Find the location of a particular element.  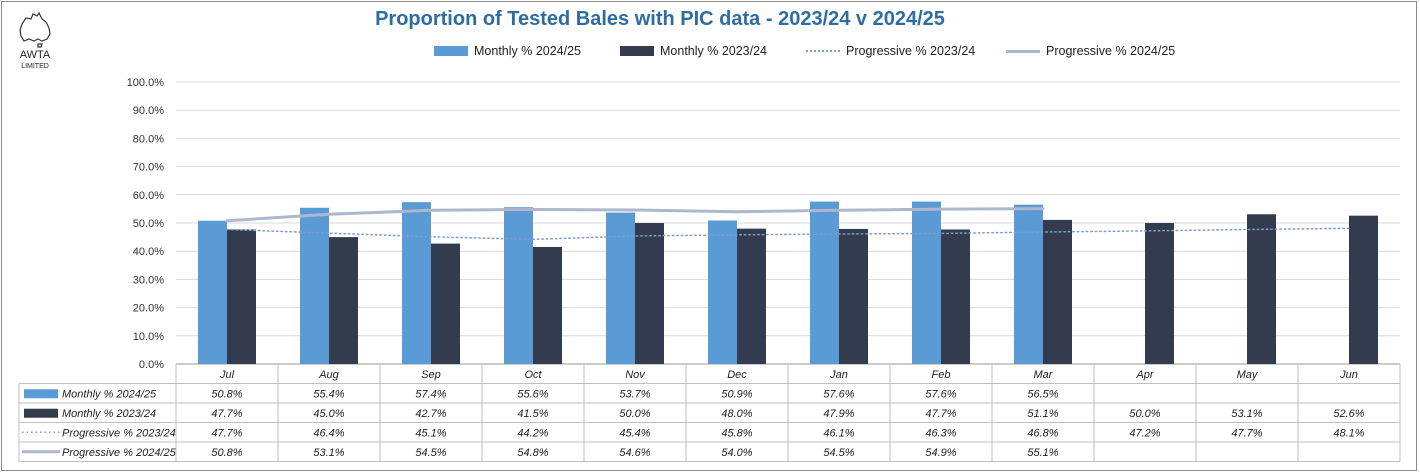

x-category-label: Jun is located at coordinates (1348, 375).